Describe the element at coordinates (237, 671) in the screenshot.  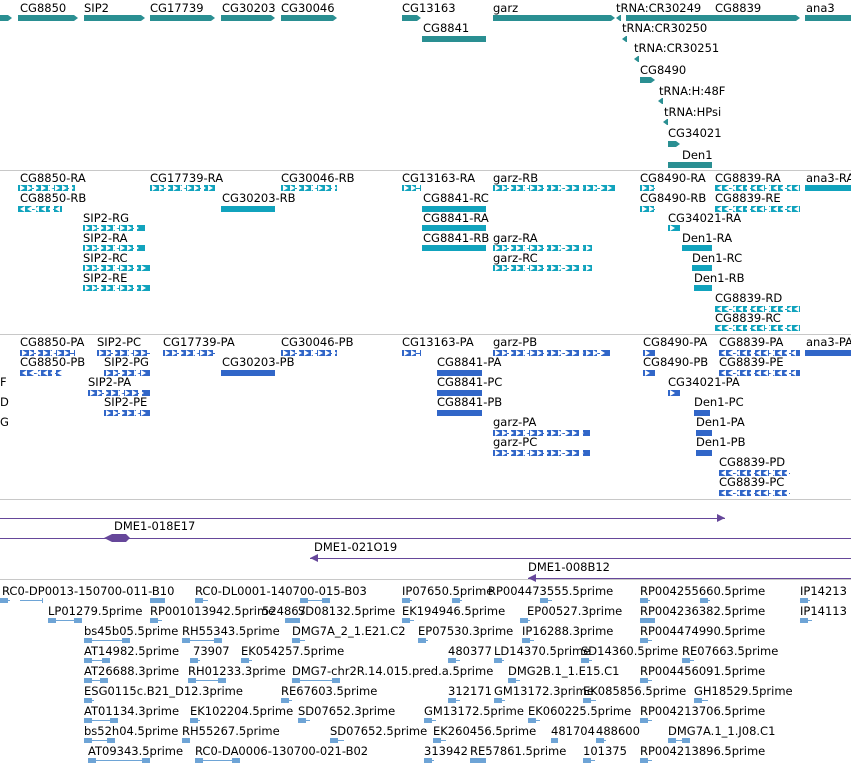
I see `est-label: RH01233.3prime` at that location.